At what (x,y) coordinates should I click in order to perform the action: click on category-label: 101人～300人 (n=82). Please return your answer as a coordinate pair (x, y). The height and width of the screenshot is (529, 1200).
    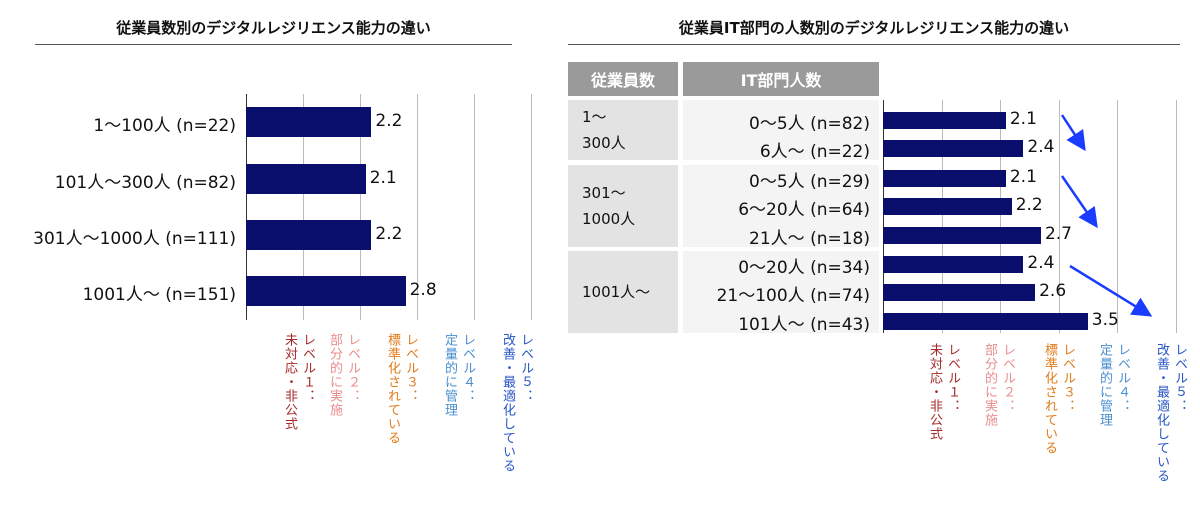
    Looking at the image, I should click on (145, 183).